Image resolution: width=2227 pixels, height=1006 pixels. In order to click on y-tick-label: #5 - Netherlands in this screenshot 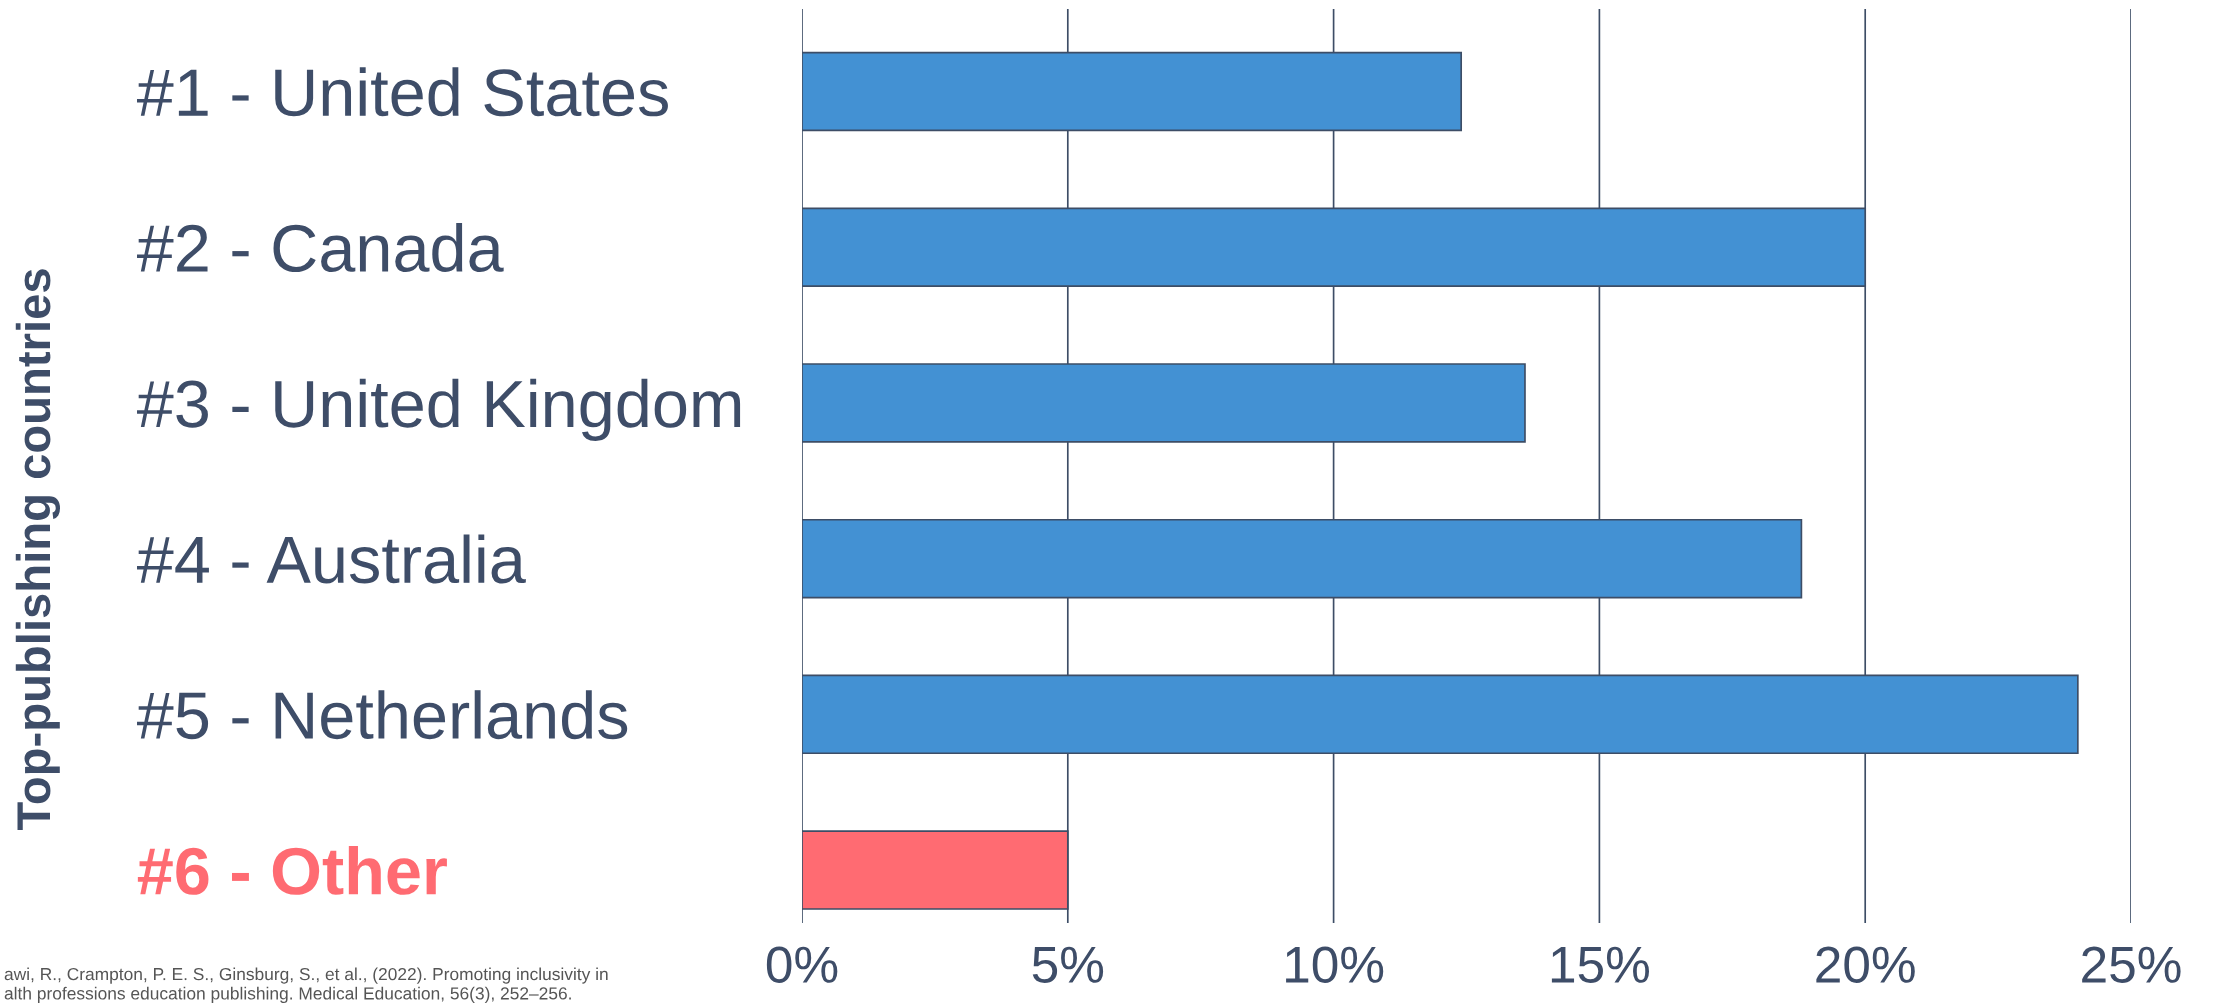, I will do `click(382, 715)`.